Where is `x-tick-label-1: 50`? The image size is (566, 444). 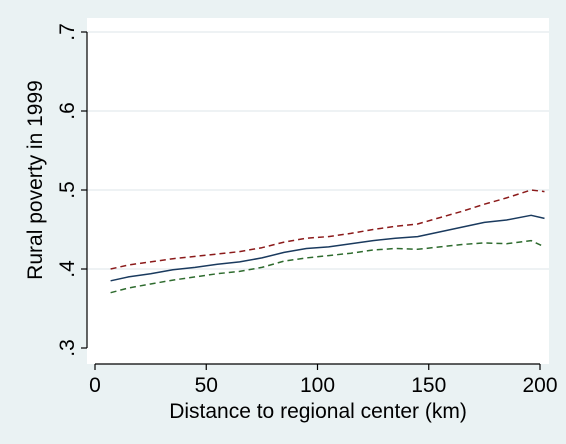
x-tick-label-1: 50 is located at coordinates (206, 385).